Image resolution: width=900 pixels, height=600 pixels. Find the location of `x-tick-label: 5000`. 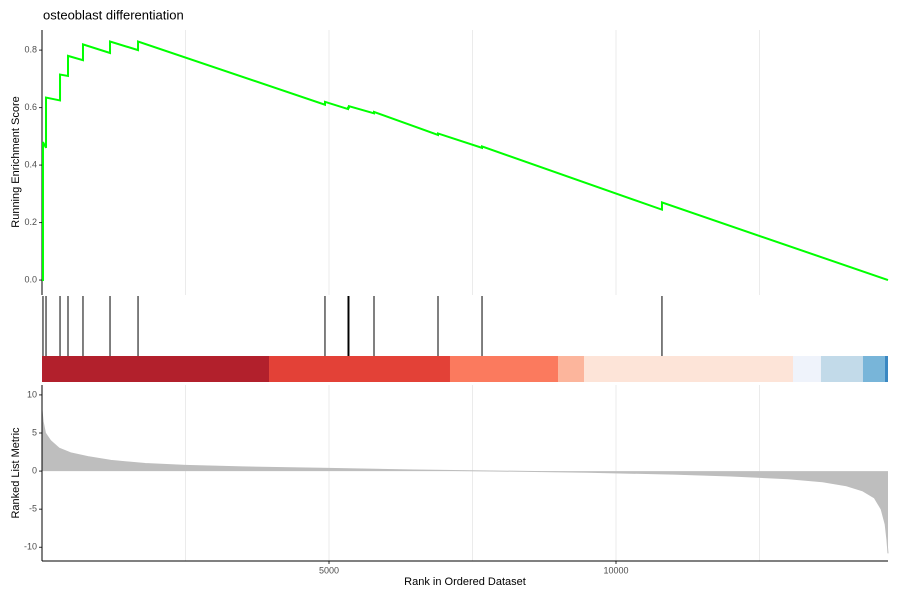

x-tick-label: 5000 is located at coordinates (329, 570).